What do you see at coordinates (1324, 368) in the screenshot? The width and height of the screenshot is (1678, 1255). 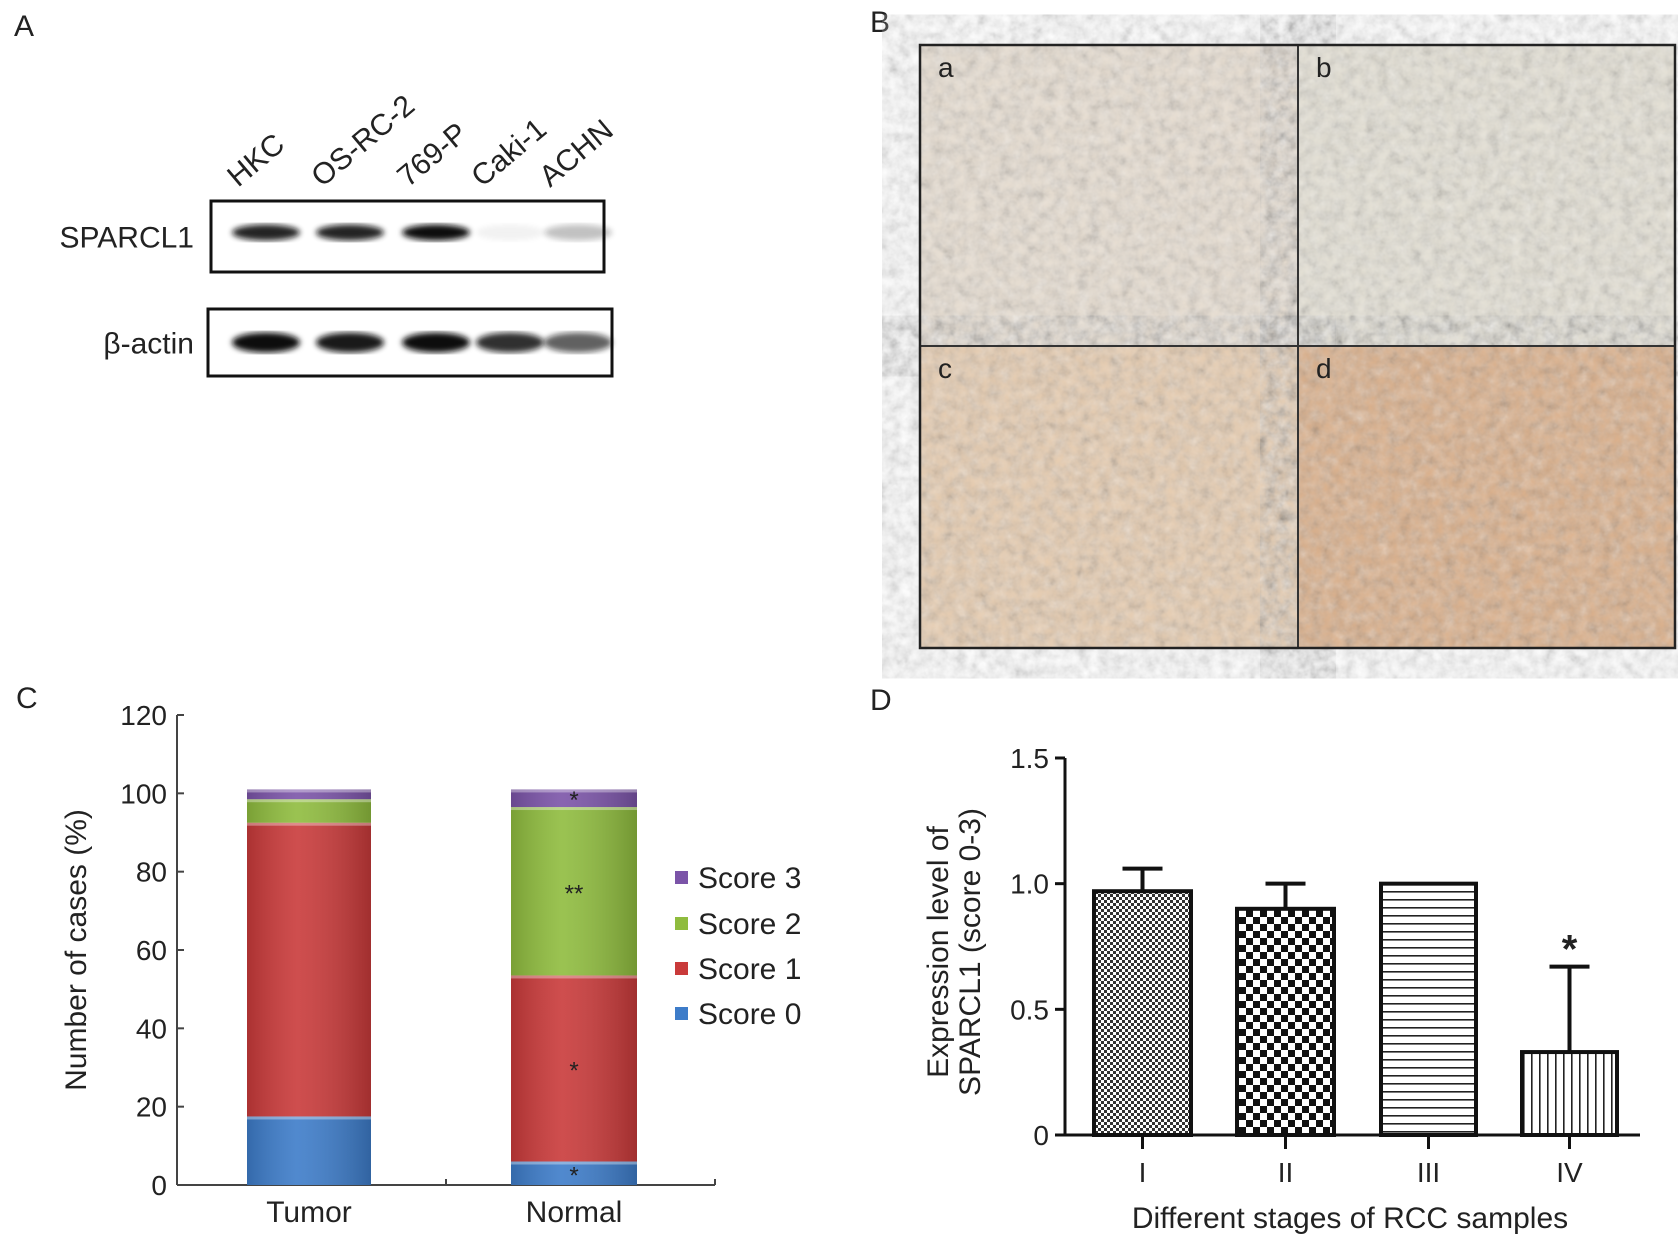 I see `ihc-sub-label: d` at bounding box center [1324, 368].